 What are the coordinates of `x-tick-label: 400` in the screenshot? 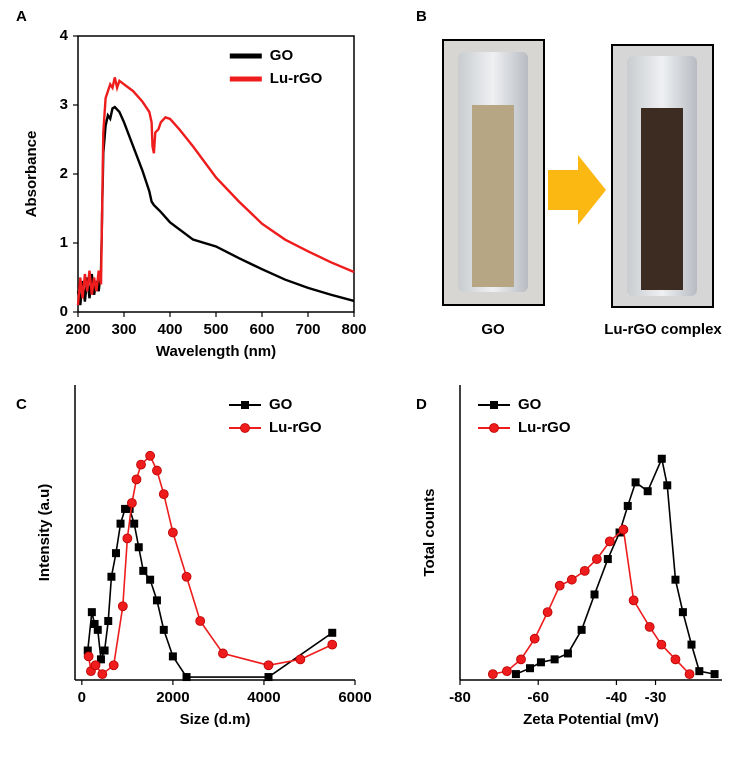 It's located at (169, 329).